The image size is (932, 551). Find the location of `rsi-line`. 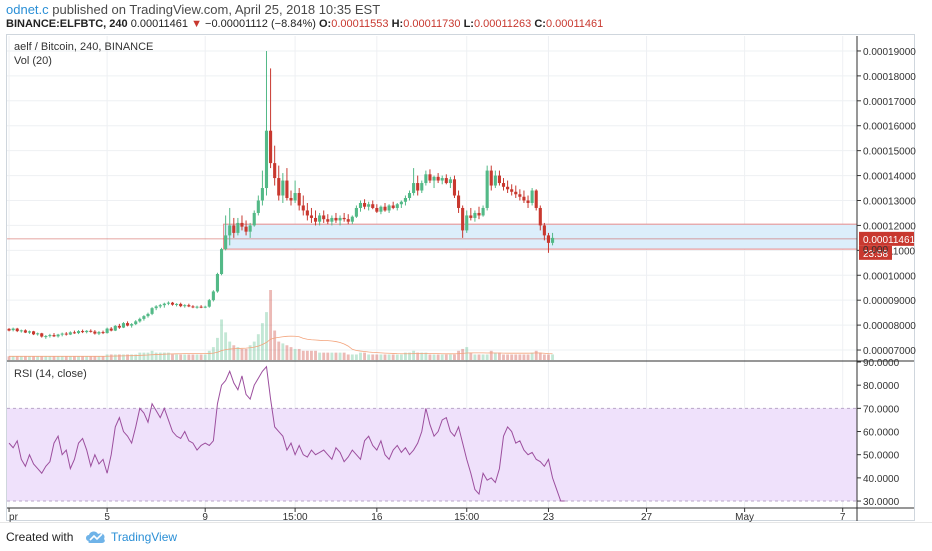

rsi-line is located at coordinates (286, 433).